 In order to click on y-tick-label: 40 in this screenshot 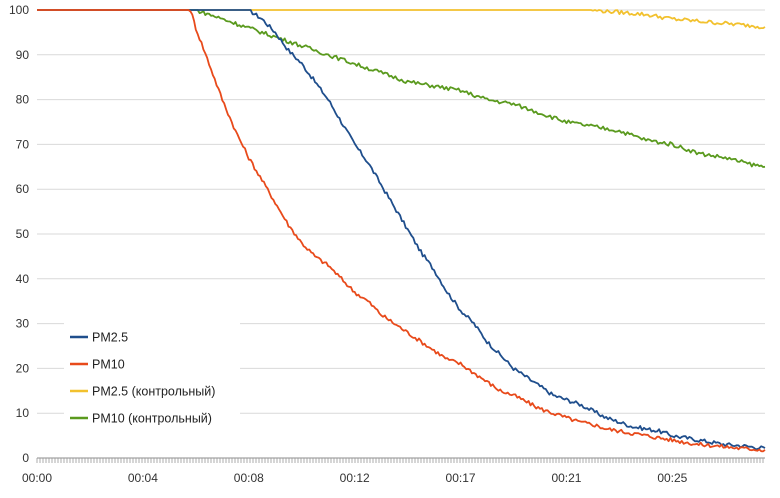, I will do `click(23, 279)`.